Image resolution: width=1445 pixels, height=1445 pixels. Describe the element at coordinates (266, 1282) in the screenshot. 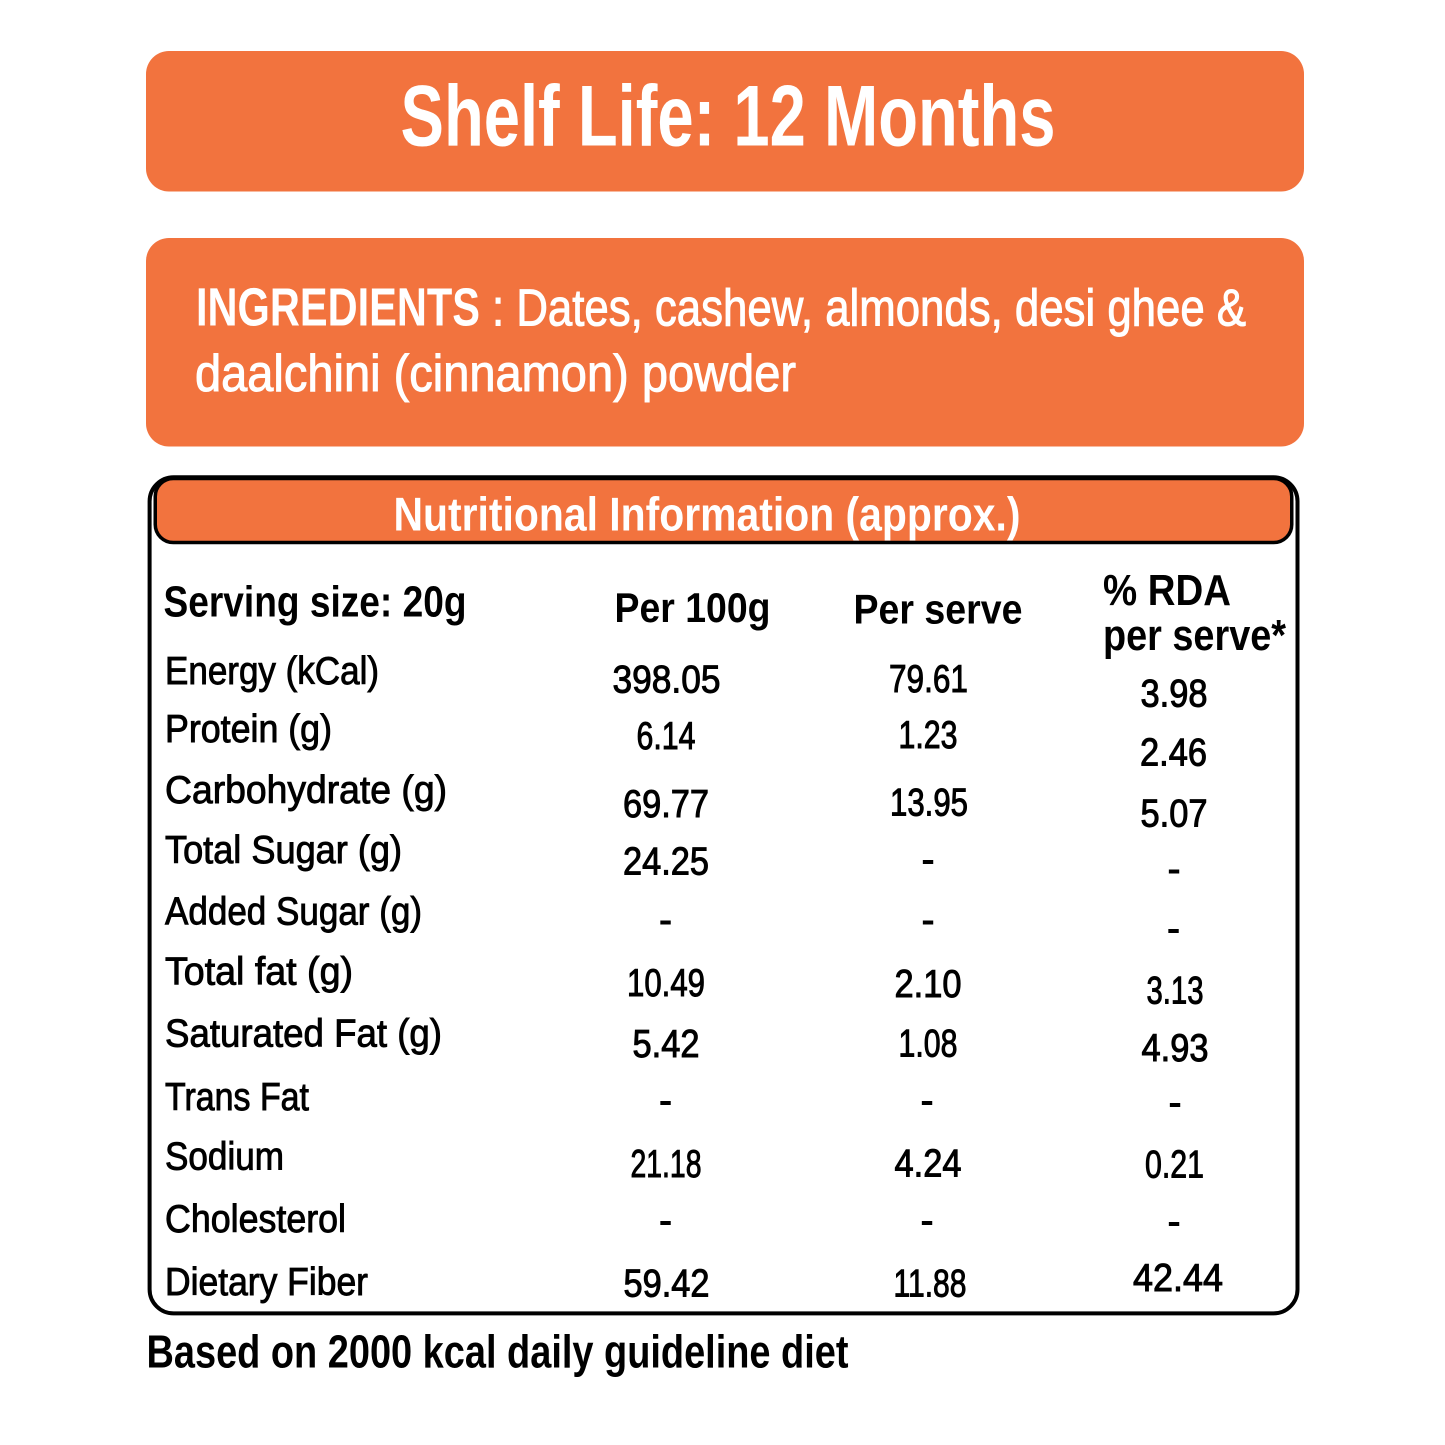

I see `svg-text: Dietary Fiber` at that location.